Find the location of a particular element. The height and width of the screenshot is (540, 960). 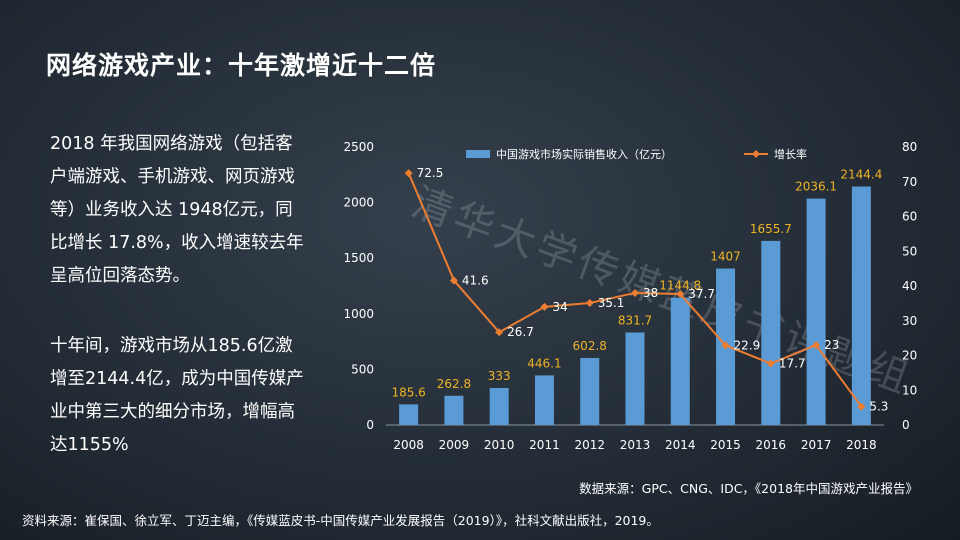

x-tick-label: 2008 is located at coordinates (408, 445).